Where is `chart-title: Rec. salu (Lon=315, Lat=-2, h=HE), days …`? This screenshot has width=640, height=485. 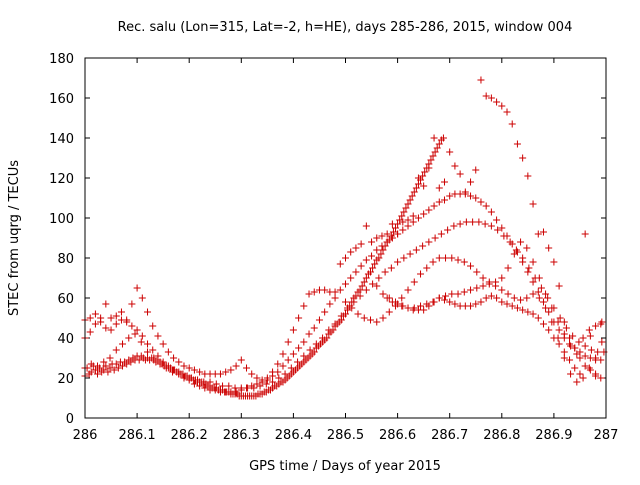
chart-title: Rec. salu (Lon=315, Lat=-2, h=HE), days … is located at coordinates (345, 27).